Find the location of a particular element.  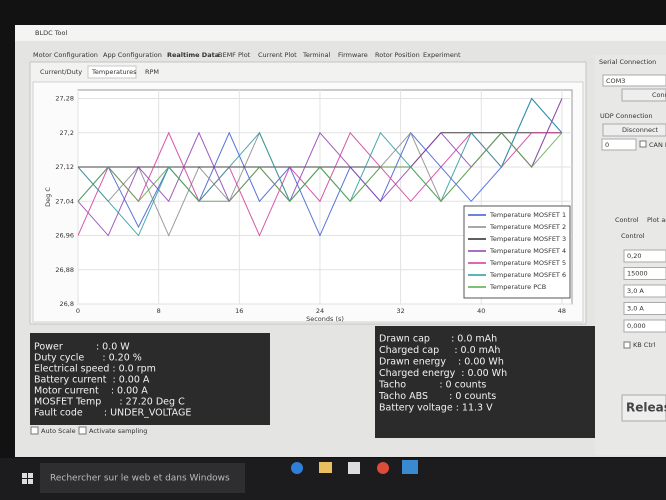

info-line: Motor current : 0.00 A is located at coordinates (91, 391).